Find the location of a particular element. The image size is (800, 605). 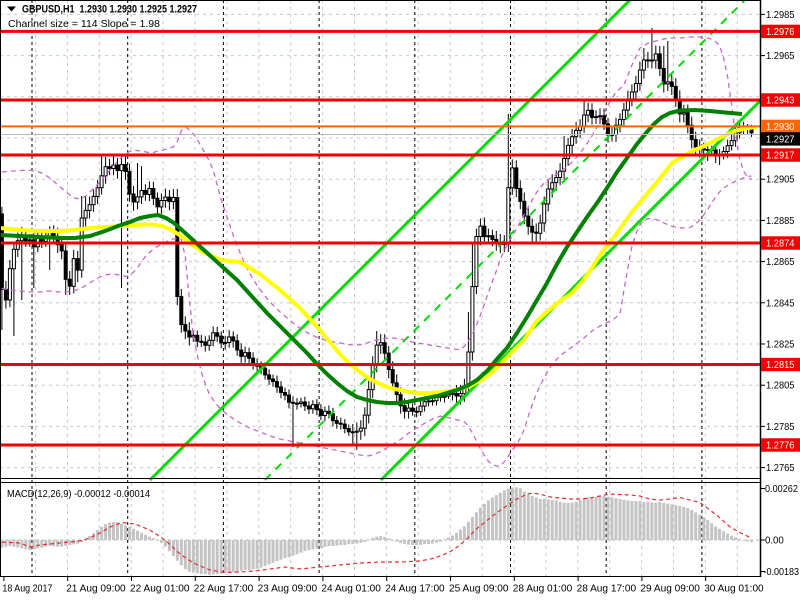

svg-text:GBPUSD,H1 1.2930 1.2930 1.292: GBPUSD,H1 1.2930 1.2930 1.2925 1.2927 is located at coordinates (109, 10).